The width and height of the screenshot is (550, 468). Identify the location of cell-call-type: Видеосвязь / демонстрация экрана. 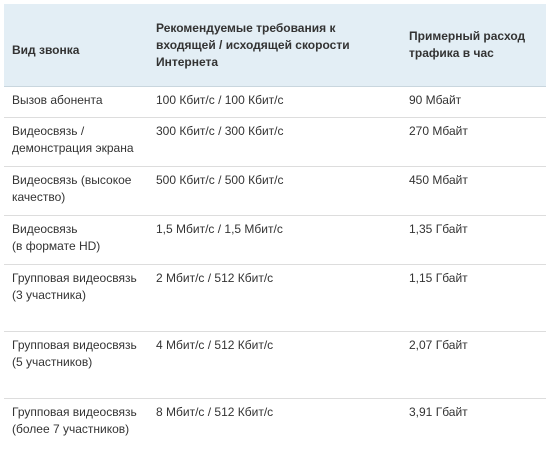
(76, 142).